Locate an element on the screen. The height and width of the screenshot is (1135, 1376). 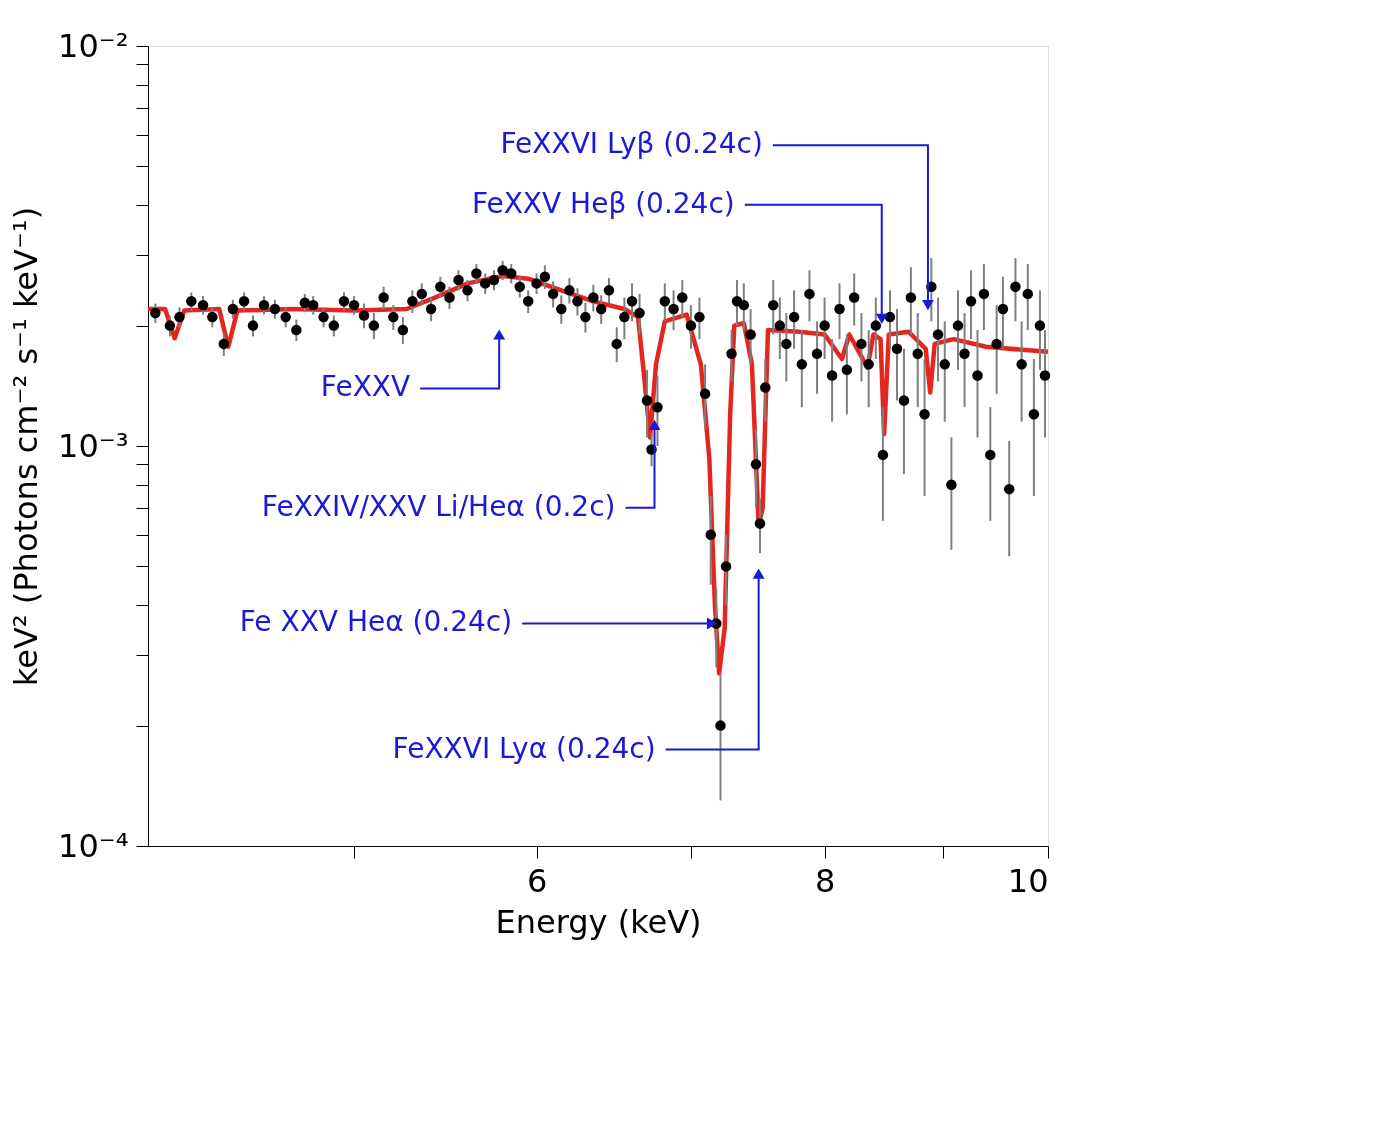
annotation: FeXXIV/XXV Li/Heα (0.2c) is located at coordinates (438, 506).